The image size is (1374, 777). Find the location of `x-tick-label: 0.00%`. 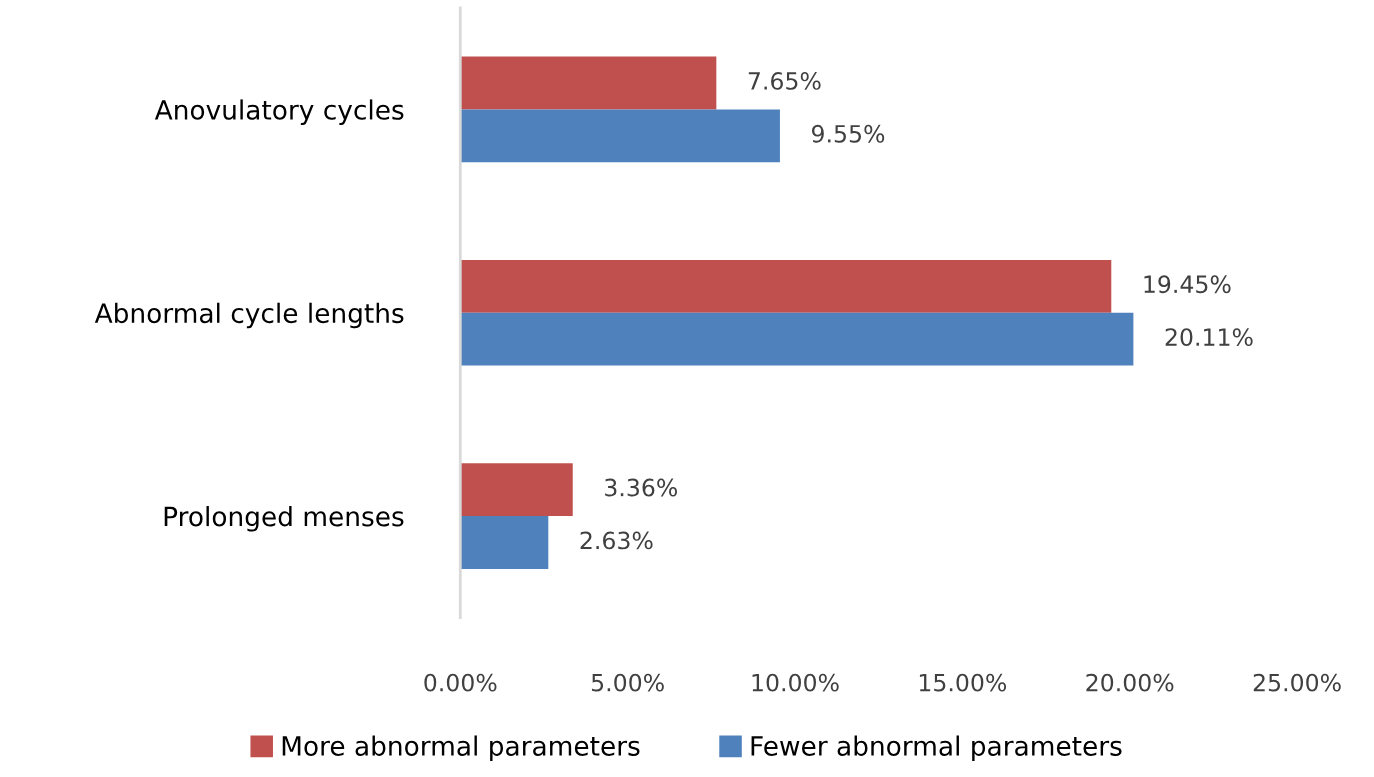

x-tick-label: 0.00% is located at coordinates (460, 682).